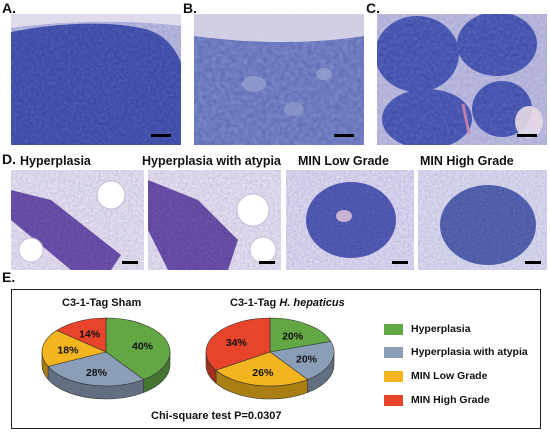 This screenshot has height=433, width=550. What do you see at coordinates (9, 8) in the screenshot?
I see `panel-a-label: A.` at bounding box center [9, 8].